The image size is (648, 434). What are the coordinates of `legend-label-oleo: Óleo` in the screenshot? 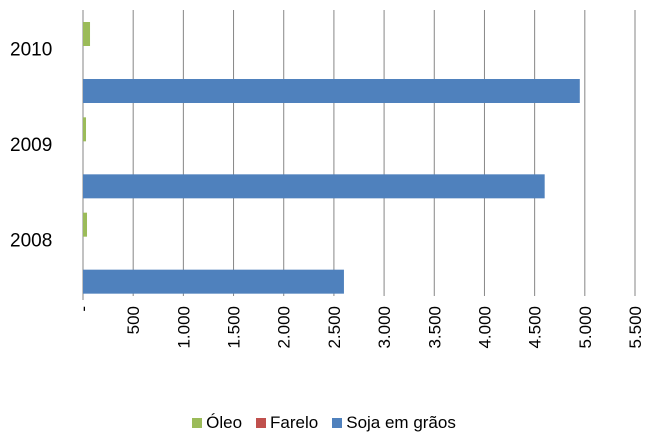 It's located at (224, 422).